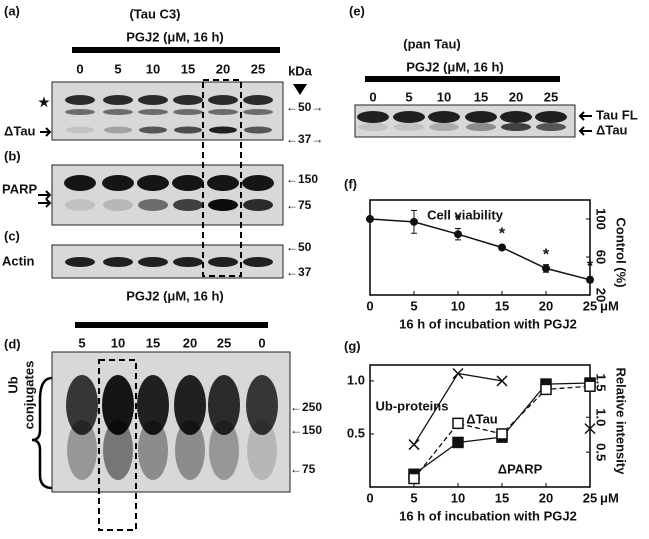 The image size is (649, 539). What do you see at coordinates (432, 43) in the screenshot?
I see `antibody: (pan Tau)` at bounding box center [432, 43].